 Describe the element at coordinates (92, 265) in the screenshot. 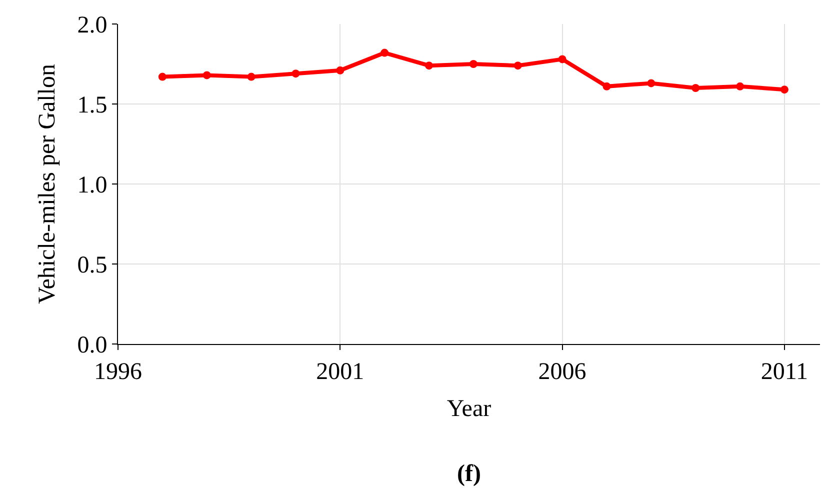

I see `y-tick-label: 0.5` at that location.